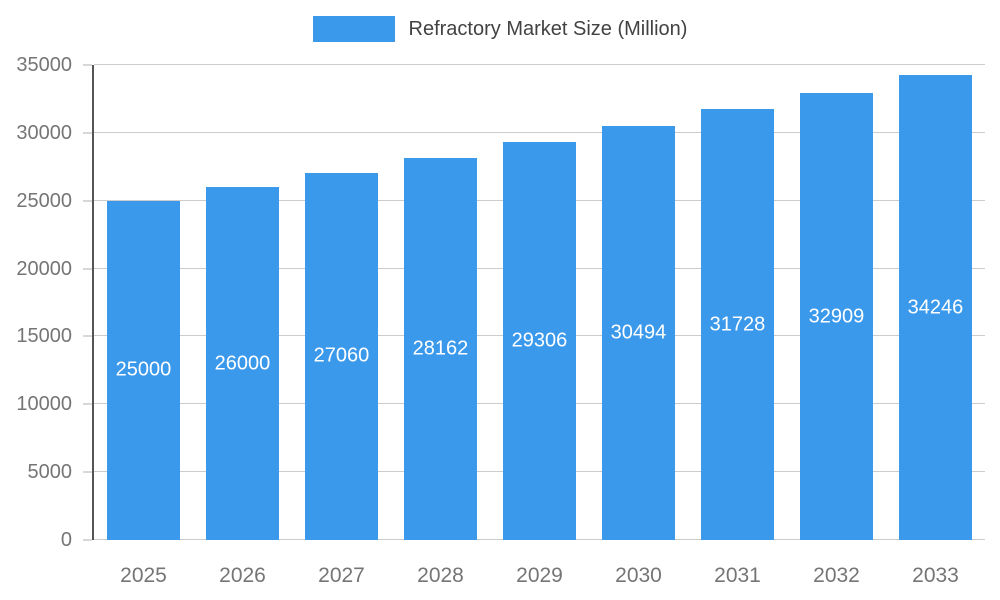 Image resolution: width=1000 pixels, height=600 pixels. What do you see at coordinates (46, 302) in the screenshot?
I see `y-axis: 0 5000 10000 15000 20000 25000 30000 35000` at bounding box center [46, 302].